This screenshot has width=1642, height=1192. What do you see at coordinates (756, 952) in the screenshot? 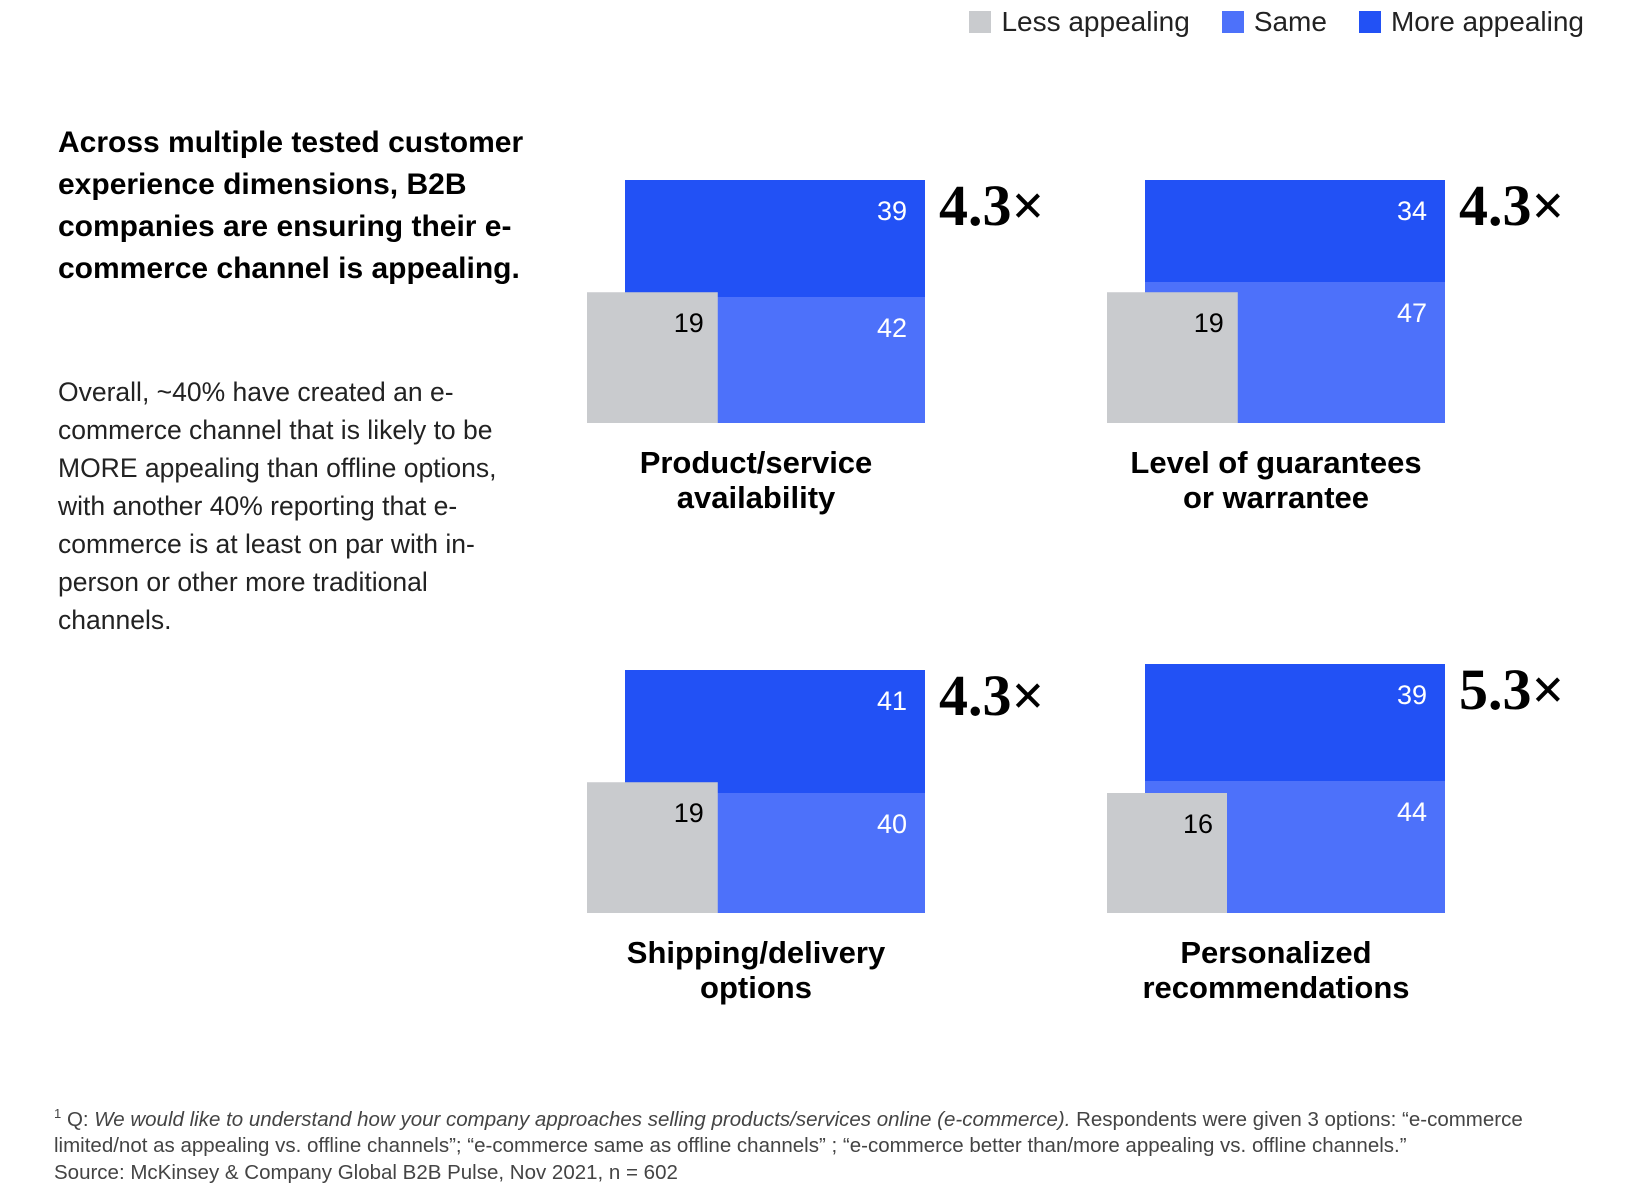
I see `panel-title-line: Shipping/delivery` at bounding box center [756, 952].